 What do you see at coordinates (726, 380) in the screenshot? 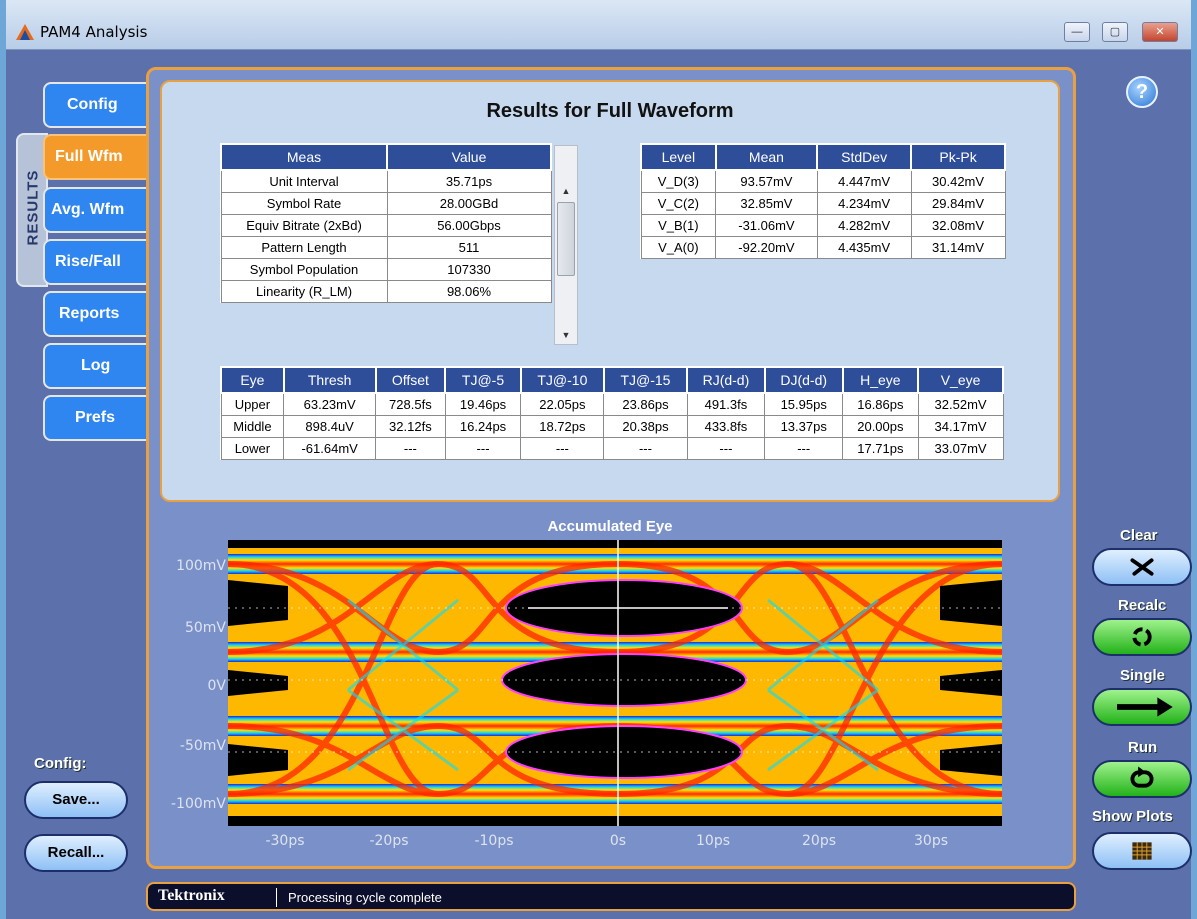
I see `rj-header: RJ(d-d)` at bounding box center [726, 380].